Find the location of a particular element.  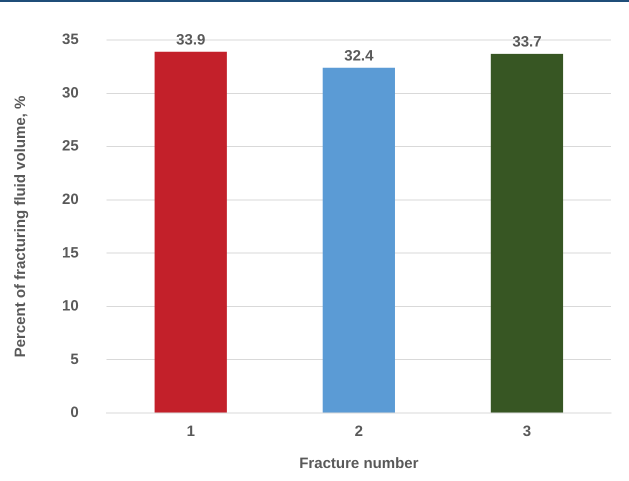

data-label: 33.7 is located at coordinates (527, 41).